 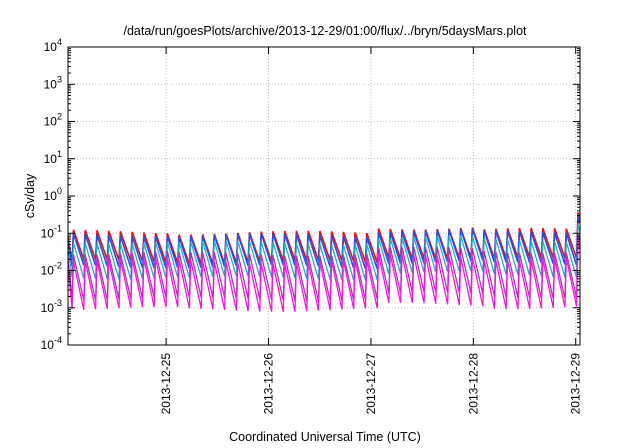 What do you see at coordinates (51, 269) in the screenshot?
I see `y-tick-label: 10⁻²` at bounding box center [51, 269].